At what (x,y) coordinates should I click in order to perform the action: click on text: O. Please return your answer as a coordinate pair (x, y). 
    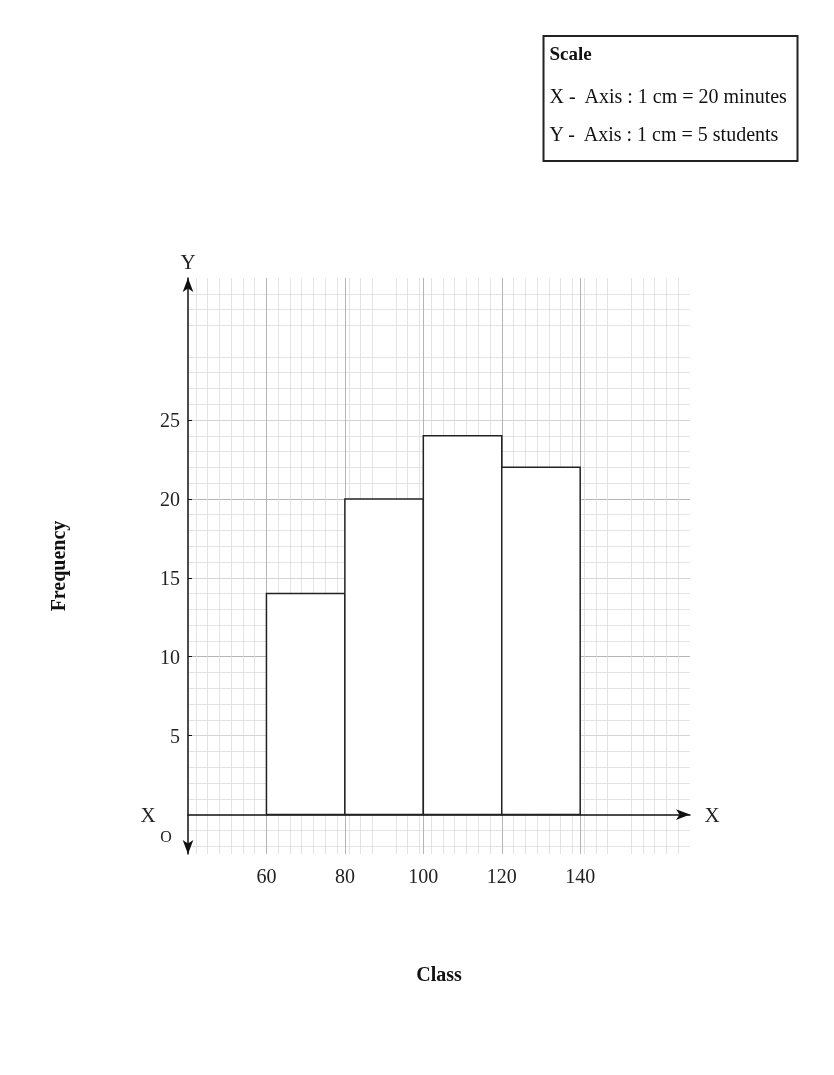
    Looking at the image, I should click on (166, 837).